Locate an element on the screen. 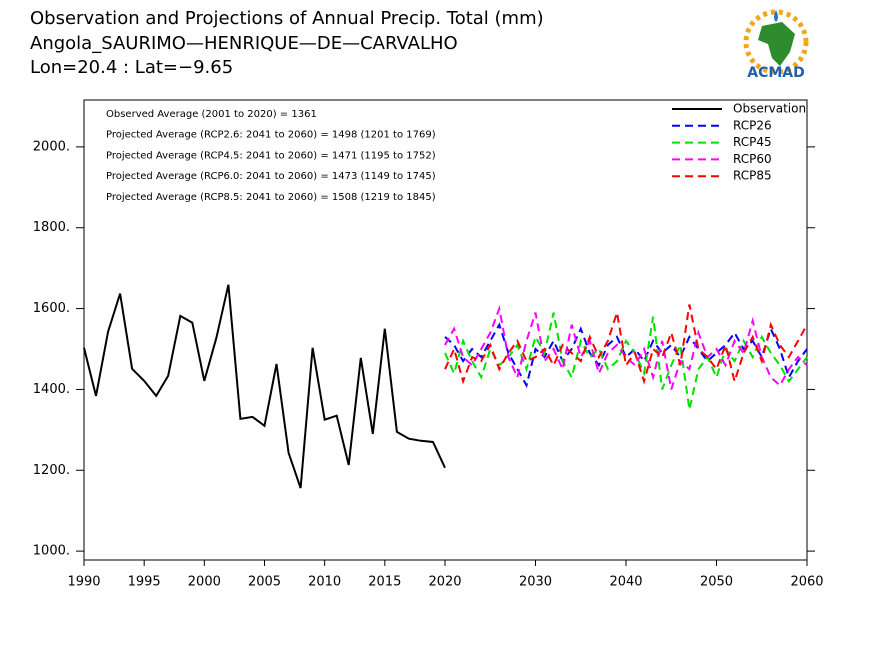 The image size is (879, 659). logo-text: ACMAD is located at coordinates (776, 73).